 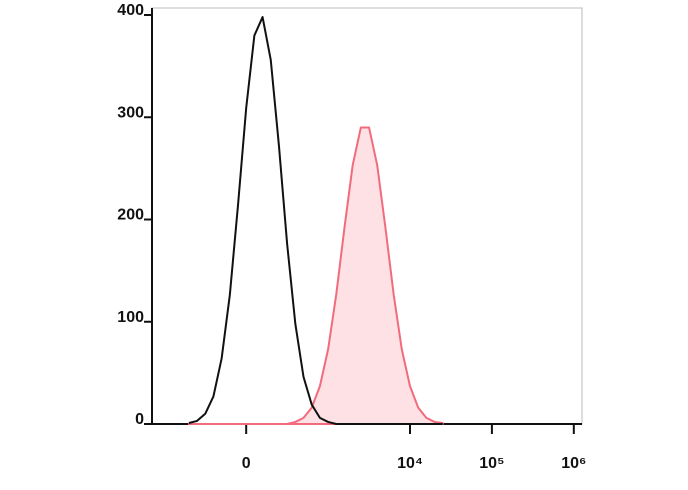 I want to click on x-tick-label: 10⁵, so click(x=491, y=463).